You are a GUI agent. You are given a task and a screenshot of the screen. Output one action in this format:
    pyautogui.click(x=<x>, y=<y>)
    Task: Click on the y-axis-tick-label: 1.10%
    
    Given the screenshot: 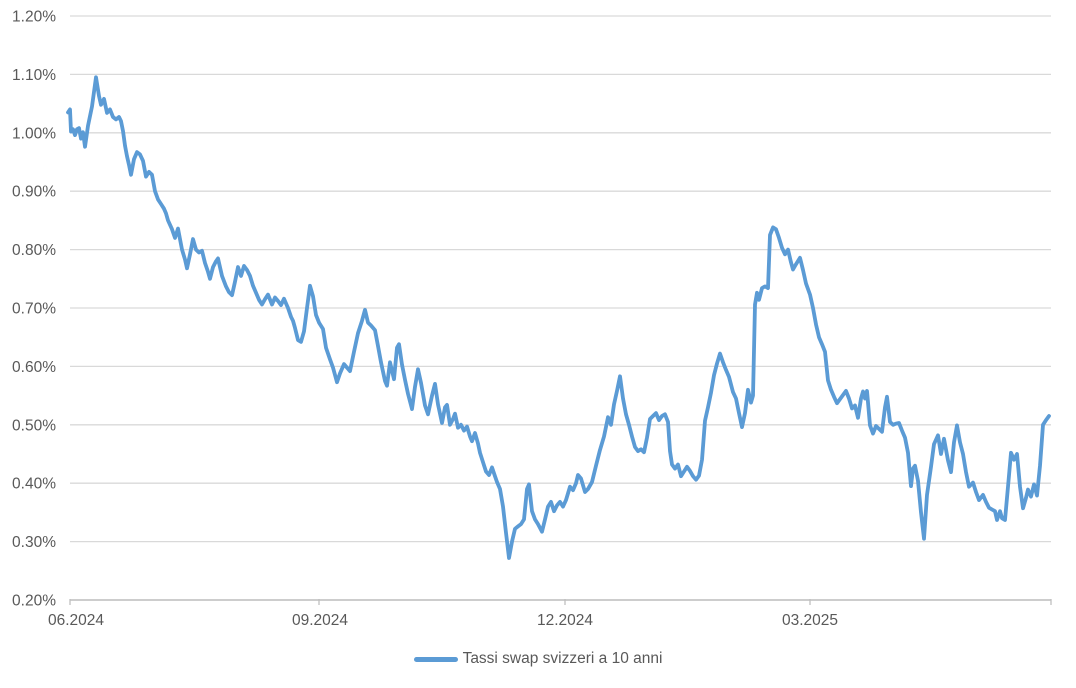 What is the action you would take?
    pyautogui.click(x=34, y=75)
    